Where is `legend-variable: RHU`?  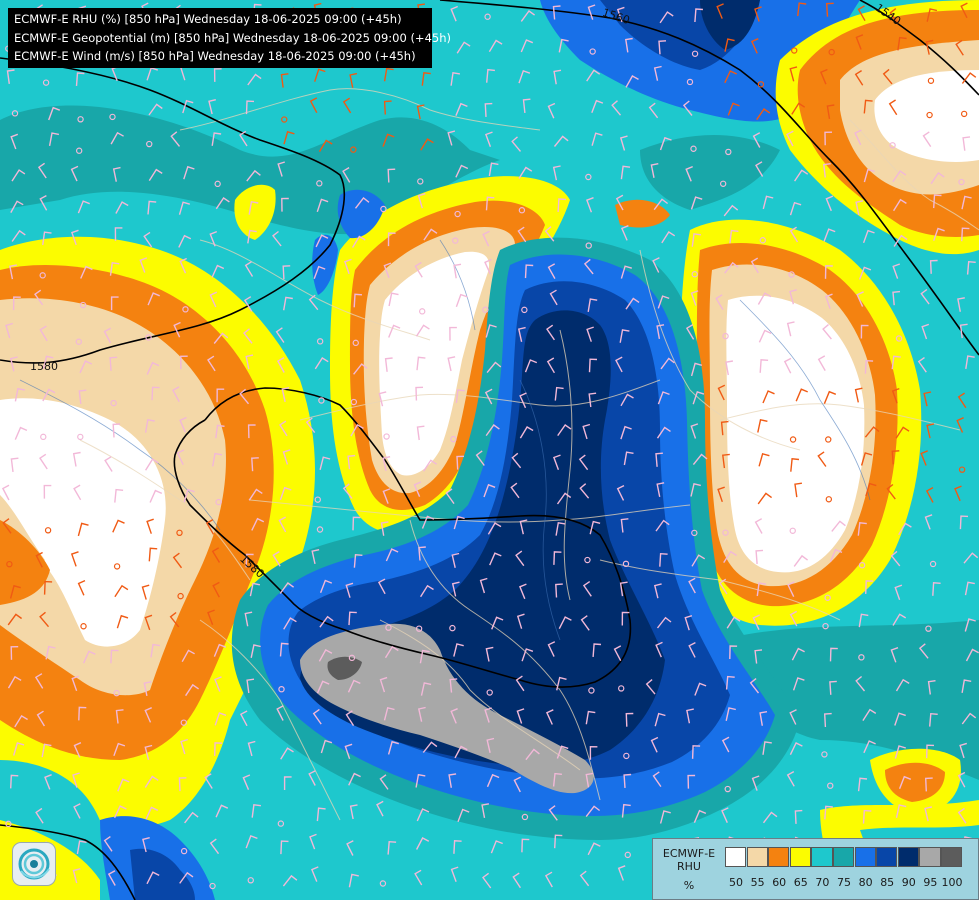 legend-variable: RHU is located at coordinates (689, 866).